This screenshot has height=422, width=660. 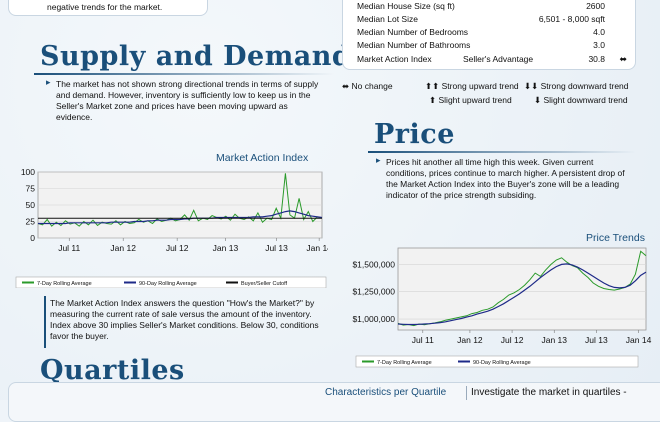 I want to click on quartiles-col-title: Characteristics per Quartile, so click(x=386, y=392).